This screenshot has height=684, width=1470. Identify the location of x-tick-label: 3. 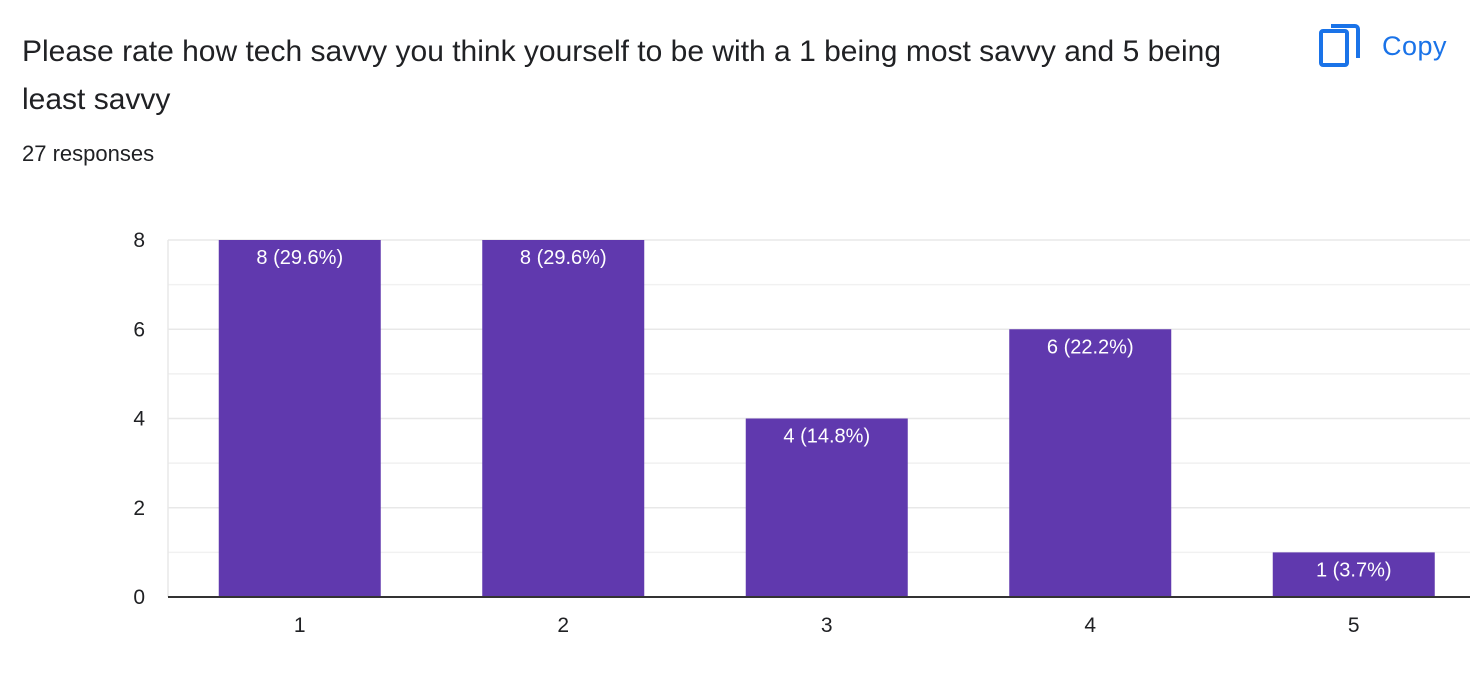
(827, 625).